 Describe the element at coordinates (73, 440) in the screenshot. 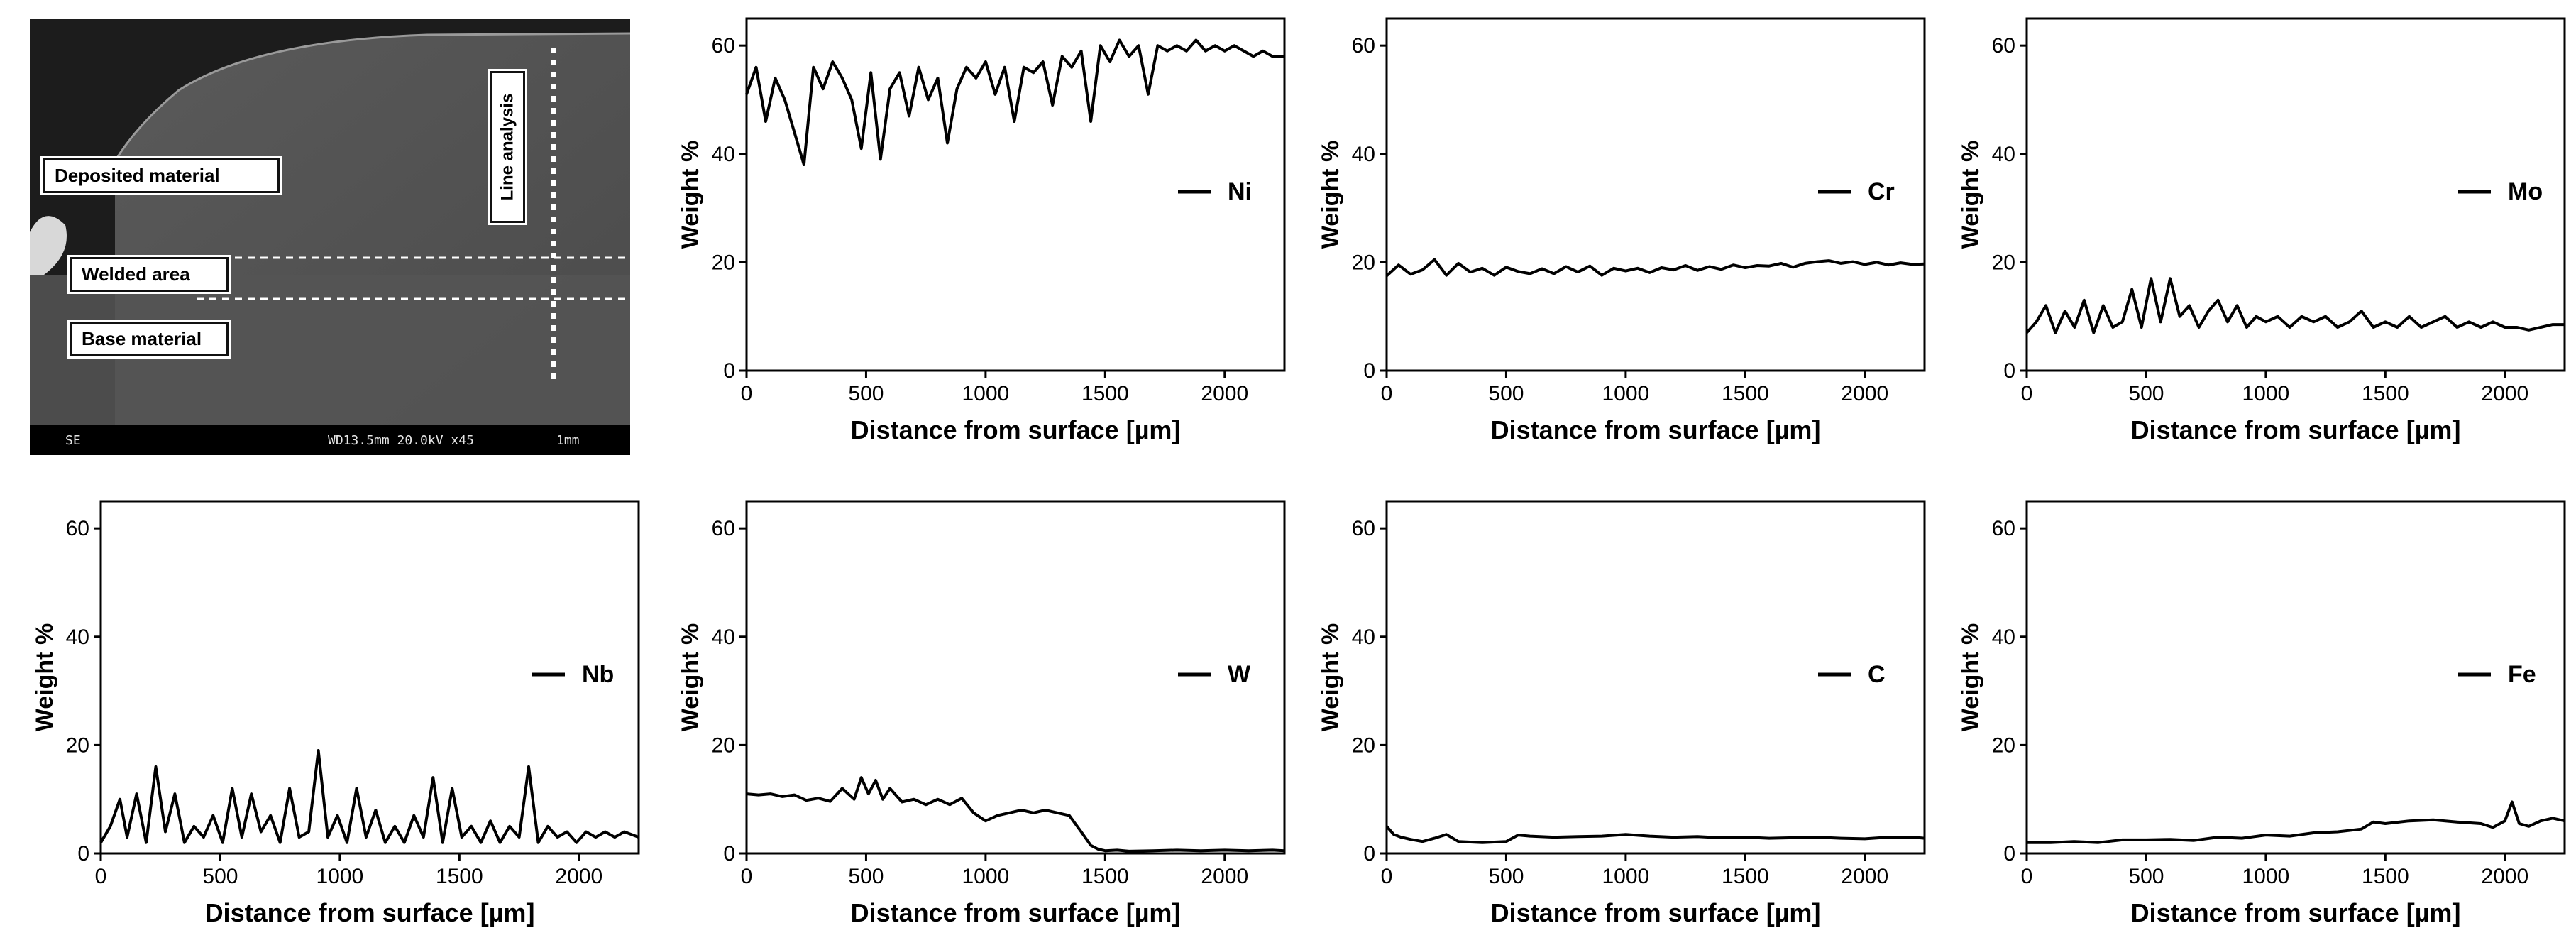

I see `sem-detector-mode: SE` at that location.